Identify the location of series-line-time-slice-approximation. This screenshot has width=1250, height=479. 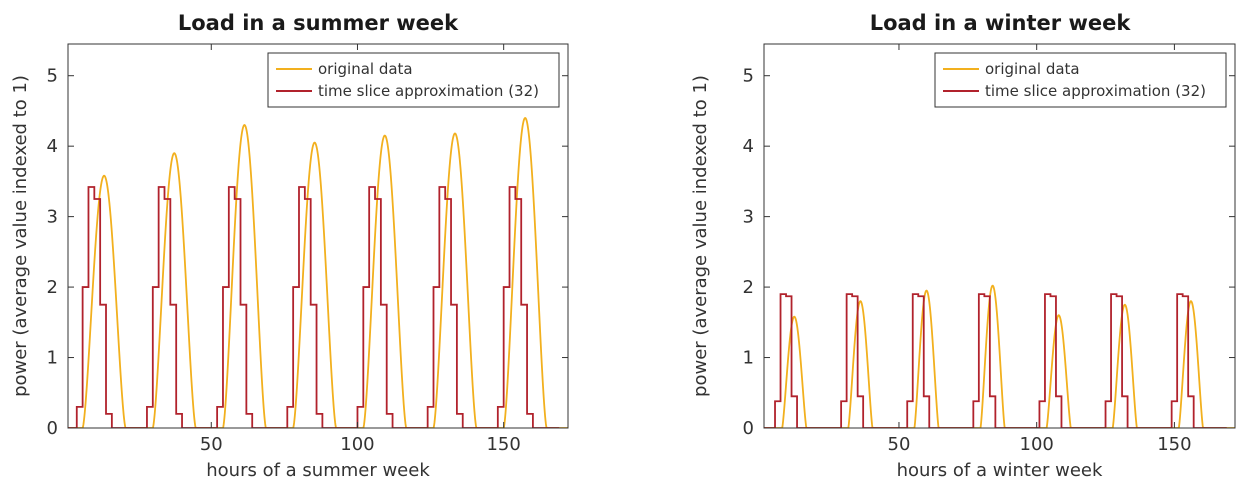
(995, 360).